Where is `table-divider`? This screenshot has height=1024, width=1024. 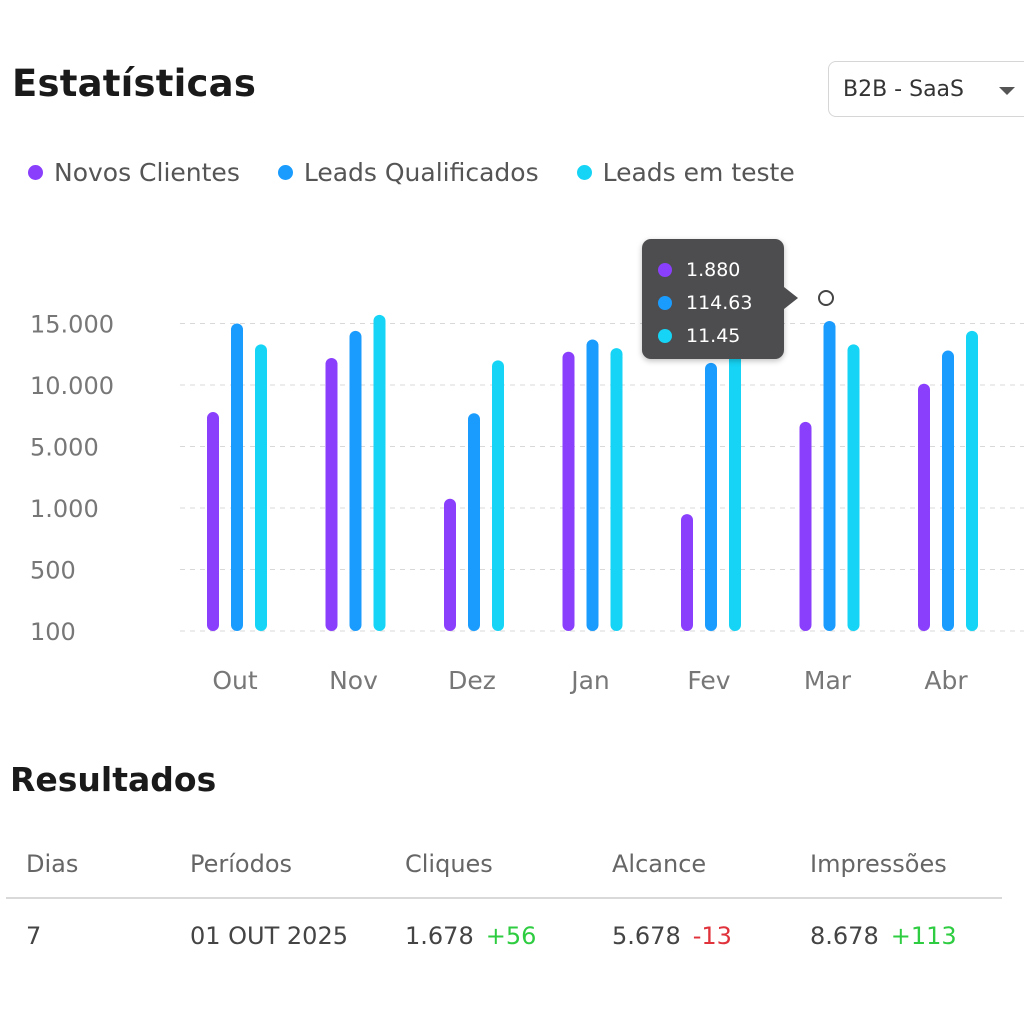 table-divider is located at coordinates (504, 898).